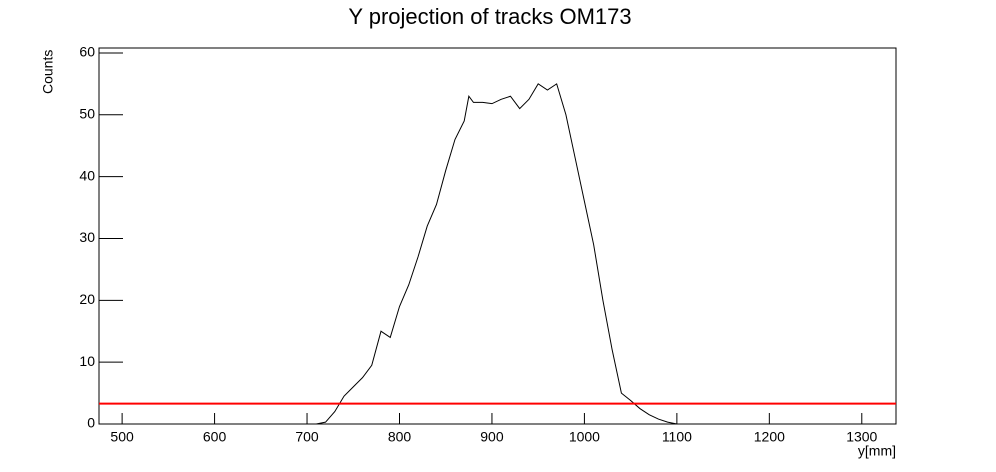  What do you see at coordinates (87, 237) in the screenshot?
I see `y-tick-label: 30` at bounding box center [87, 237].